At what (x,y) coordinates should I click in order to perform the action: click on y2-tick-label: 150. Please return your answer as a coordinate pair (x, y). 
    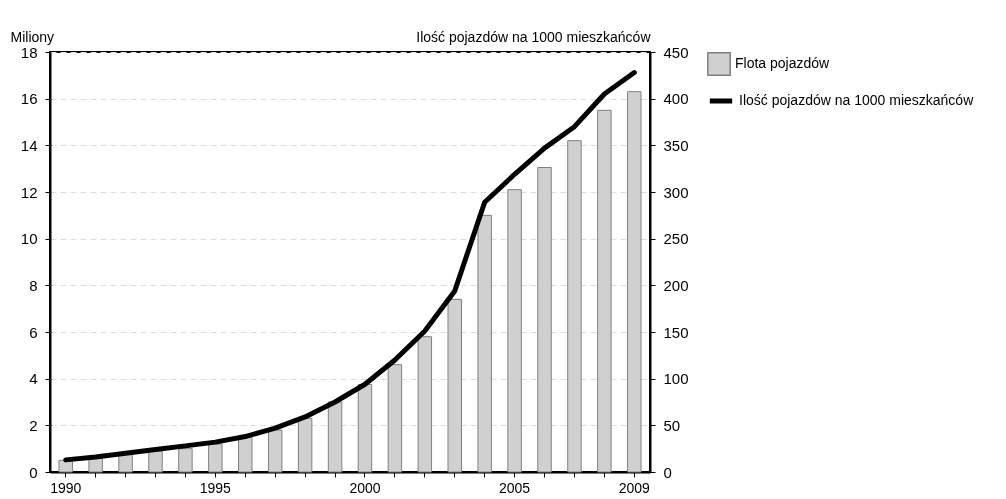
    Looking at the image, I should click on (676, 332).